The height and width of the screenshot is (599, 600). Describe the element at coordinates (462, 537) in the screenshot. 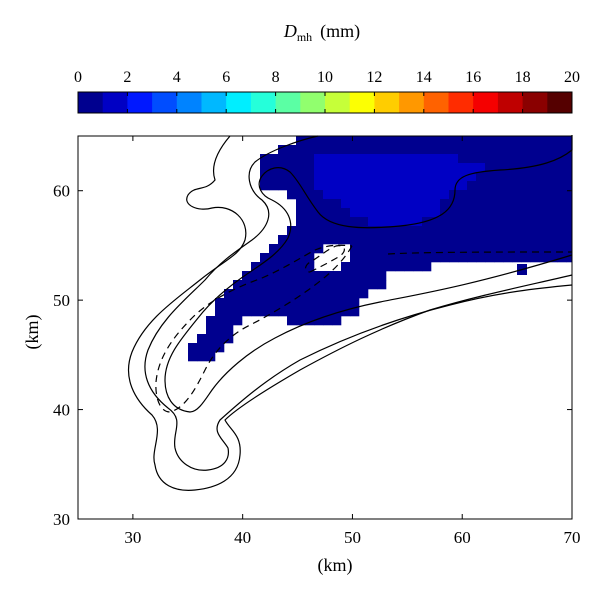

I see `x-tick-label: 60` at that location.